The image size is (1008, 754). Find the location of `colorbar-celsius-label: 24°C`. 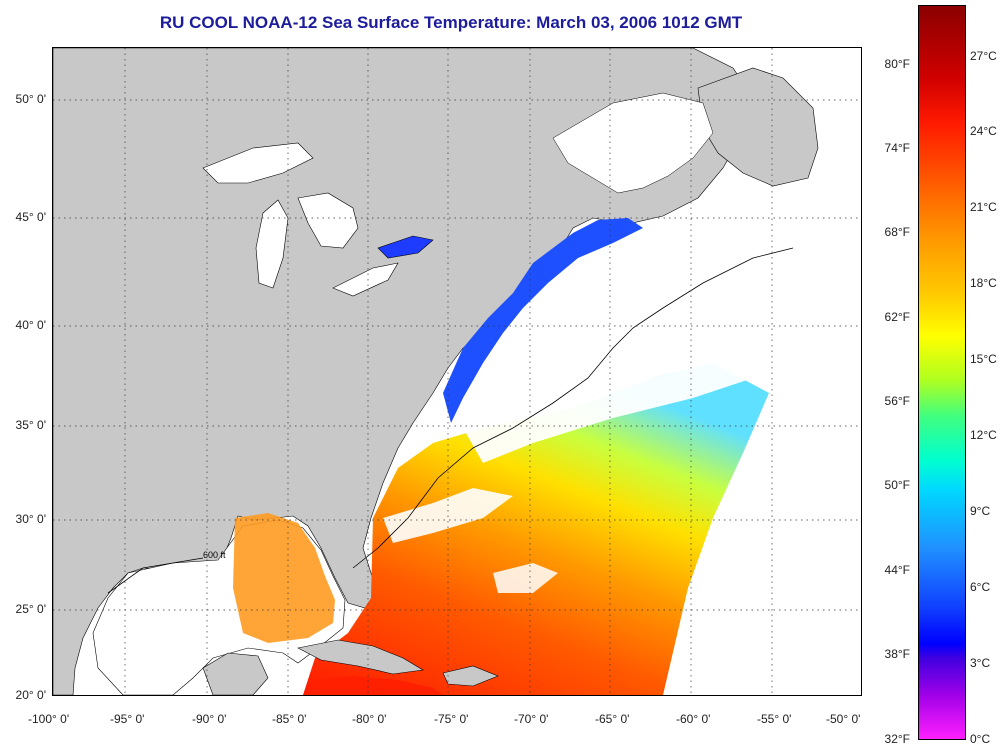

colorbar-celsius-label: 24°C is located at coordinates (983, 131).